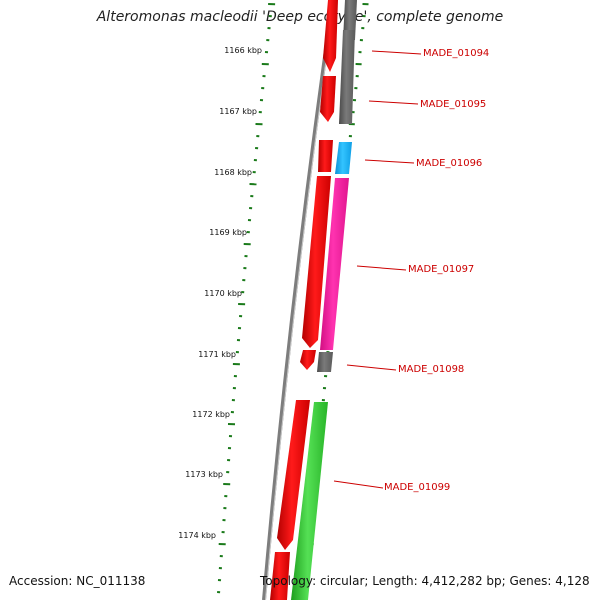  I want to click on cds-track, so click(304, 300).